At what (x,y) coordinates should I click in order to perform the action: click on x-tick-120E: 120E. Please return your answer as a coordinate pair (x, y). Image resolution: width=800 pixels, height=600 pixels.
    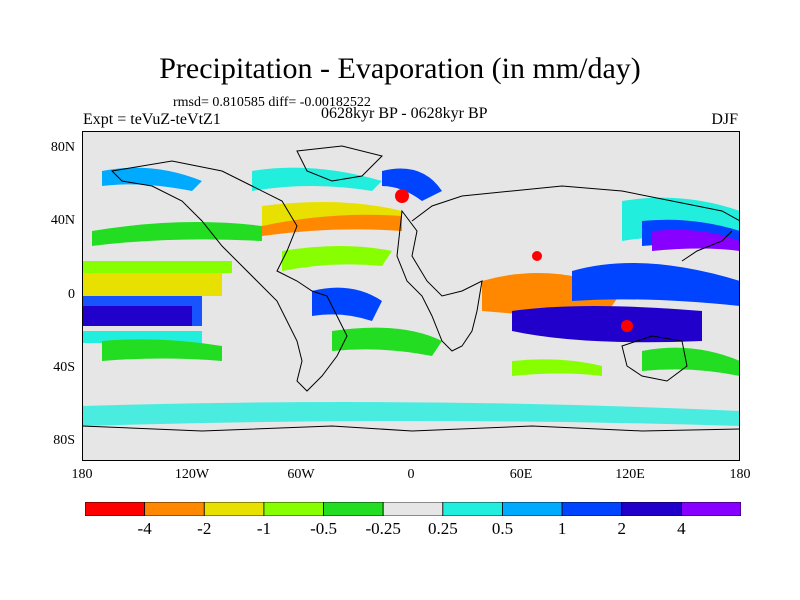
    Looking at the image, I should click on (630, 474).